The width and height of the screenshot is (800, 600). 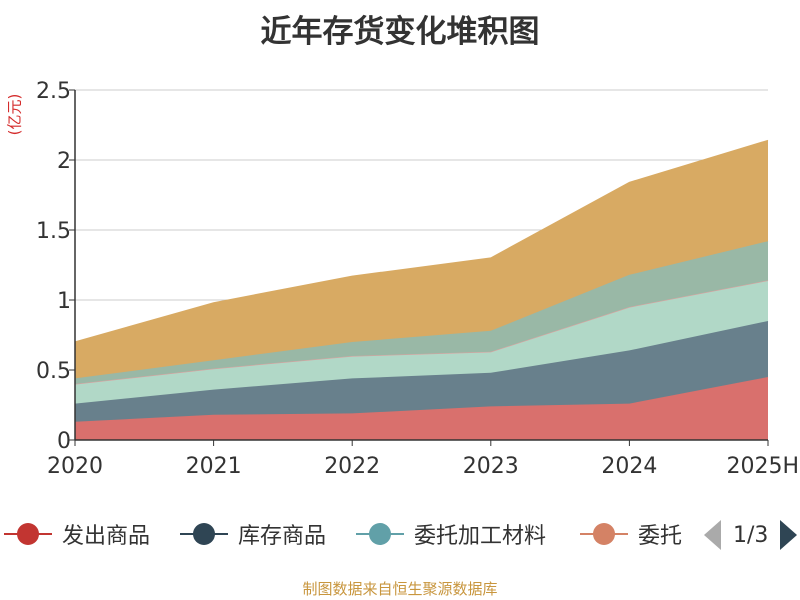 I want to click on legend-label: 委托, so click(x=660, y=536).